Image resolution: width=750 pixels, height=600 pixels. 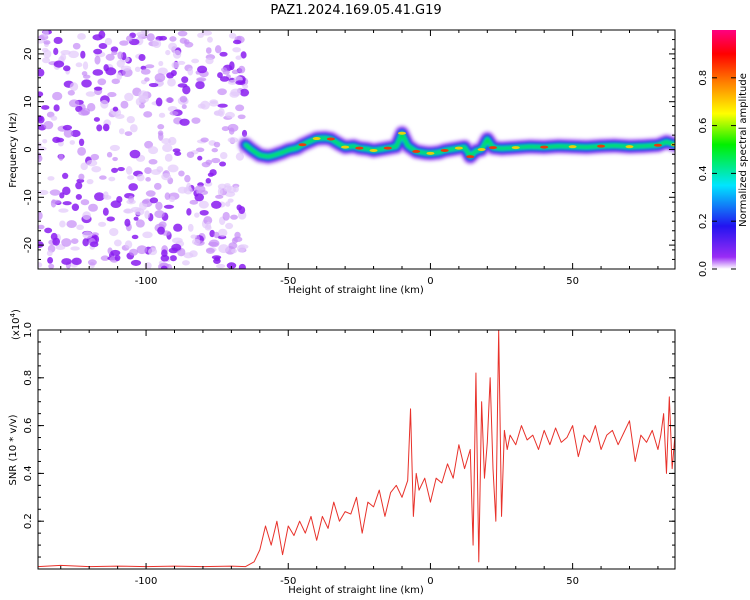 What do you see at coordinates (28, 54) in the screenshot?
I see `spectrogram-y-tick-label: 20` at bounding box center [28, 54].